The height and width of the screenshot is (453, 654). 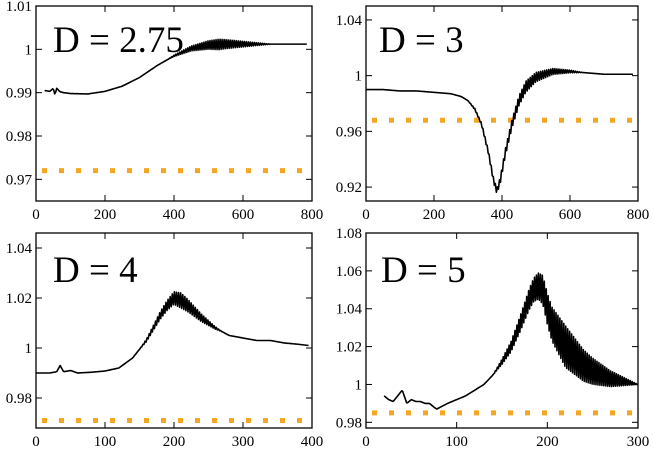 What do you see at coordinates (423, 270) in the screenshot?
I see `panel-title: D = 5` at bounding box center [423, 270].